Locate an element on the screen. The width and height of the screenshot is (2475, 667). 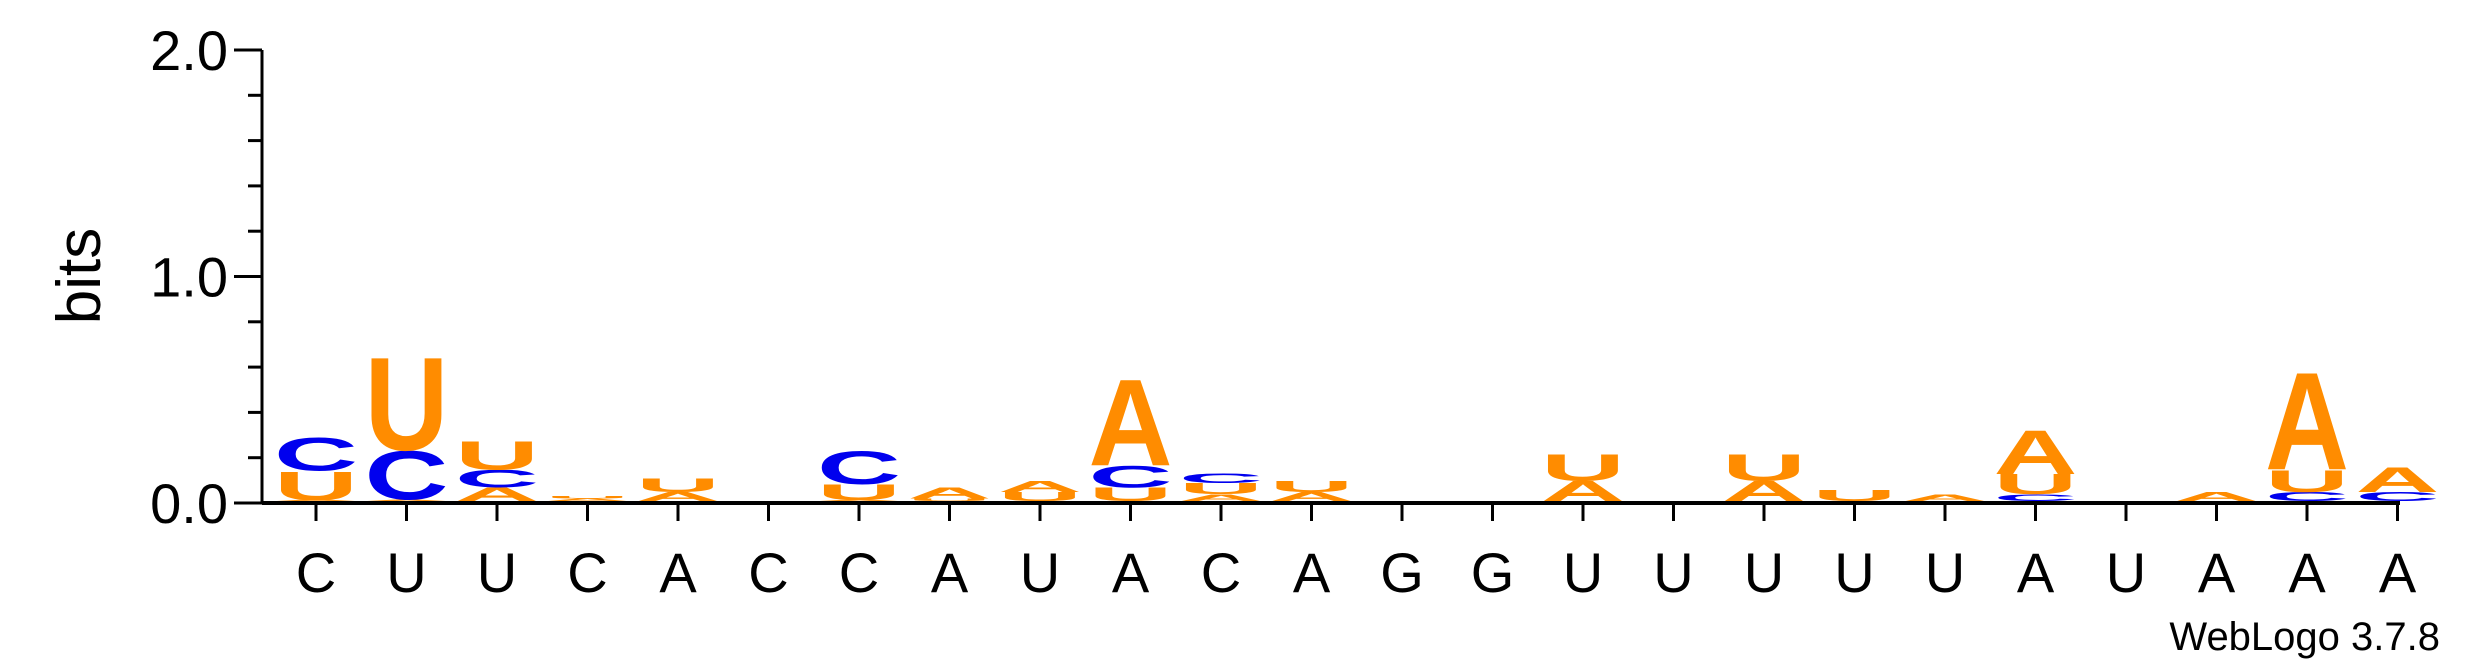
y-axis-label: bits is located at coordinates (79, 276).